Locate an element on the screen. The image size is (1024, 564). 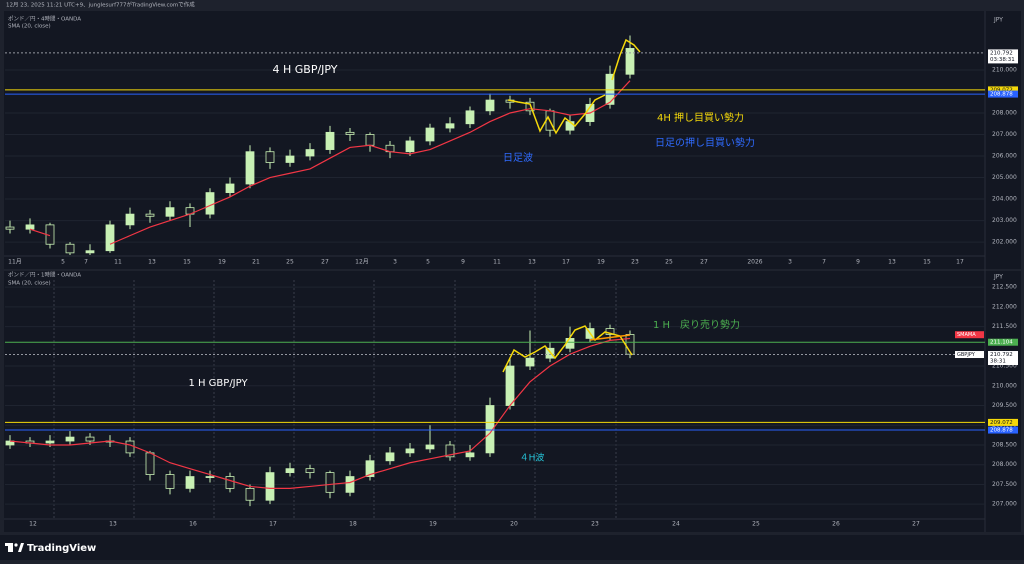
price-tag-countdown: 03:38:31 is located at coordinates (1002, 60).